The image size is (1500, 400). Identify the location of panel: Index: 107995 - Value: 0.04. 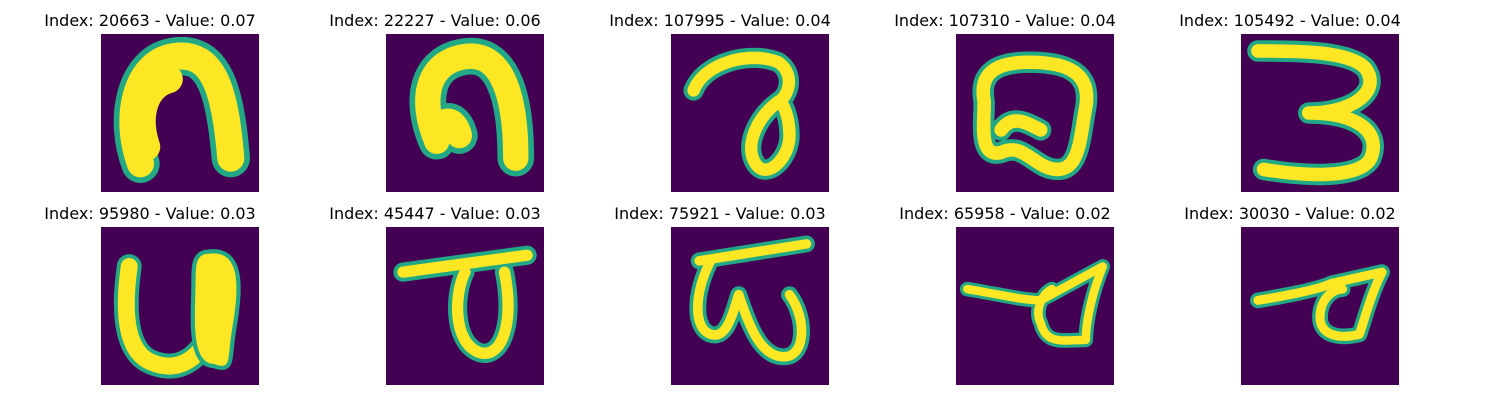
(720, 100).